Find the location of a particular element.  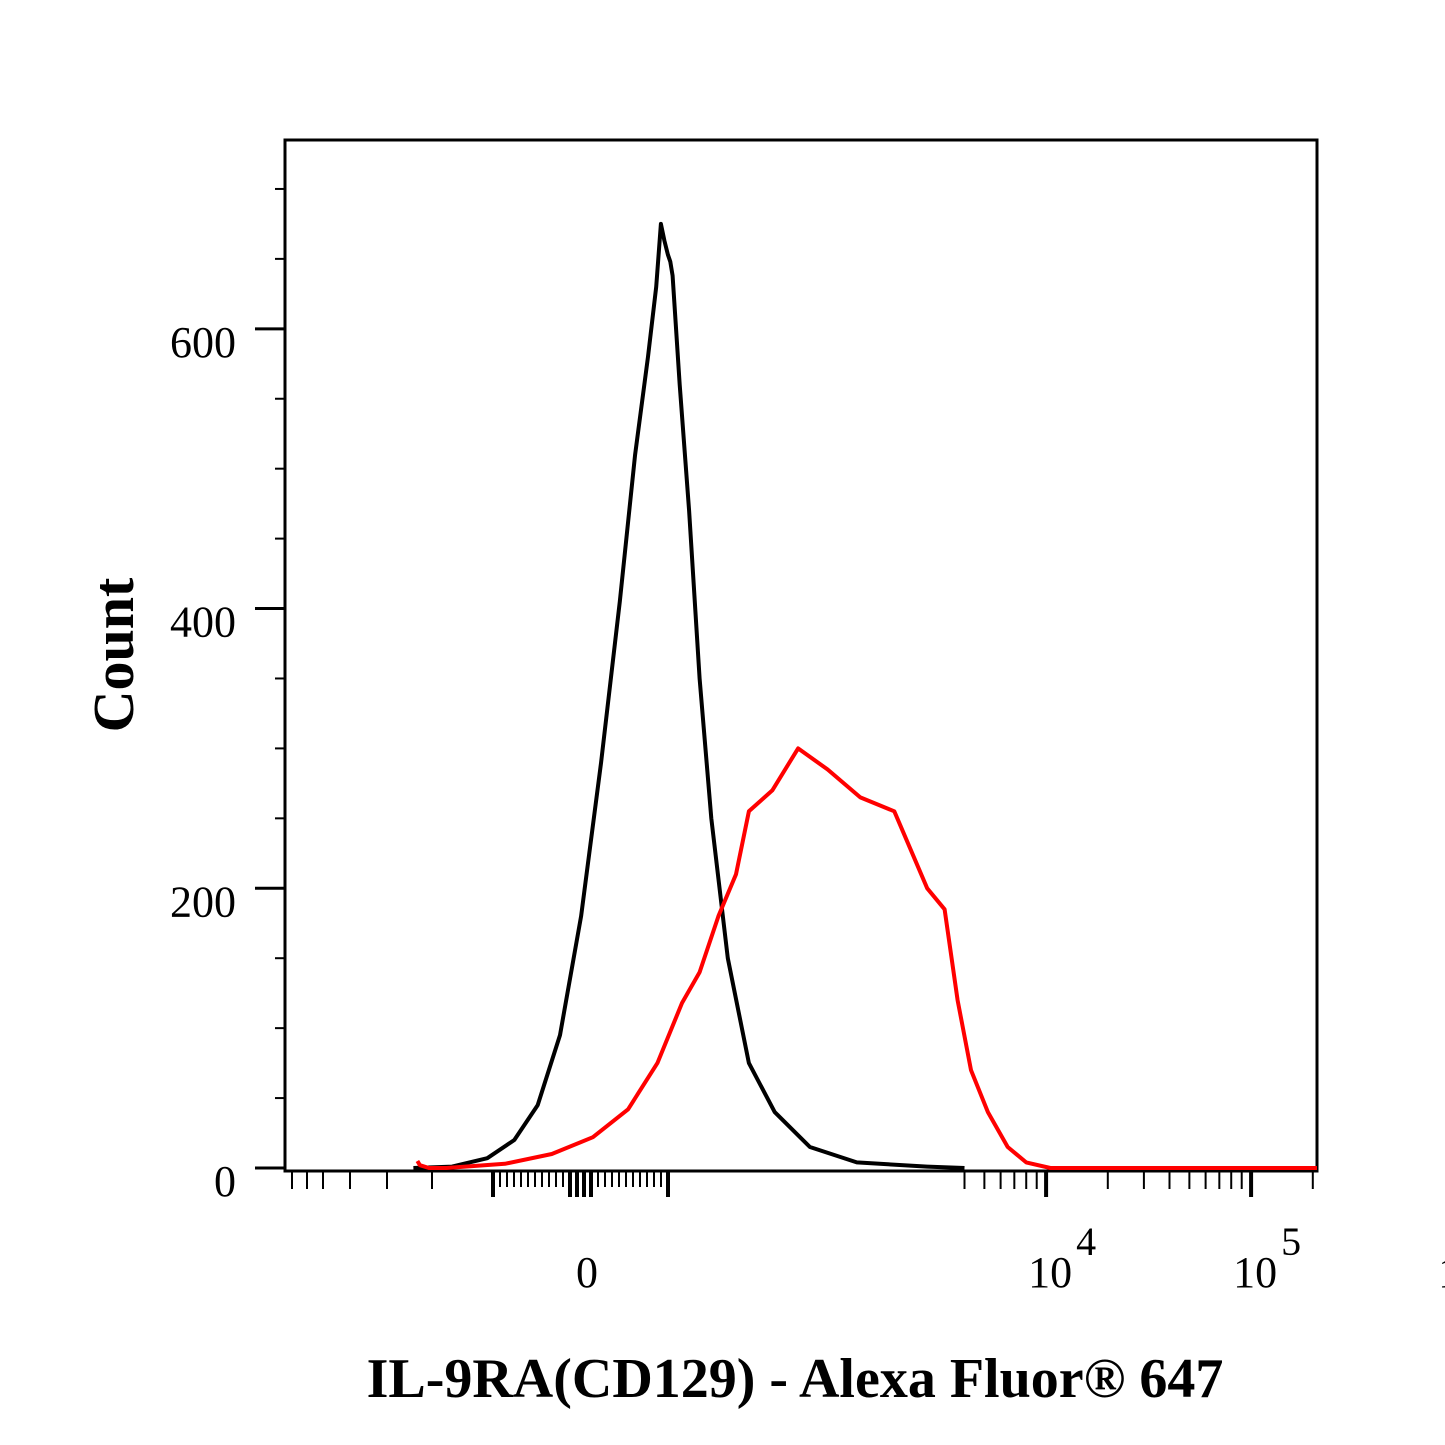

y-tick-label: 600 is located at coordinates (203, 342).